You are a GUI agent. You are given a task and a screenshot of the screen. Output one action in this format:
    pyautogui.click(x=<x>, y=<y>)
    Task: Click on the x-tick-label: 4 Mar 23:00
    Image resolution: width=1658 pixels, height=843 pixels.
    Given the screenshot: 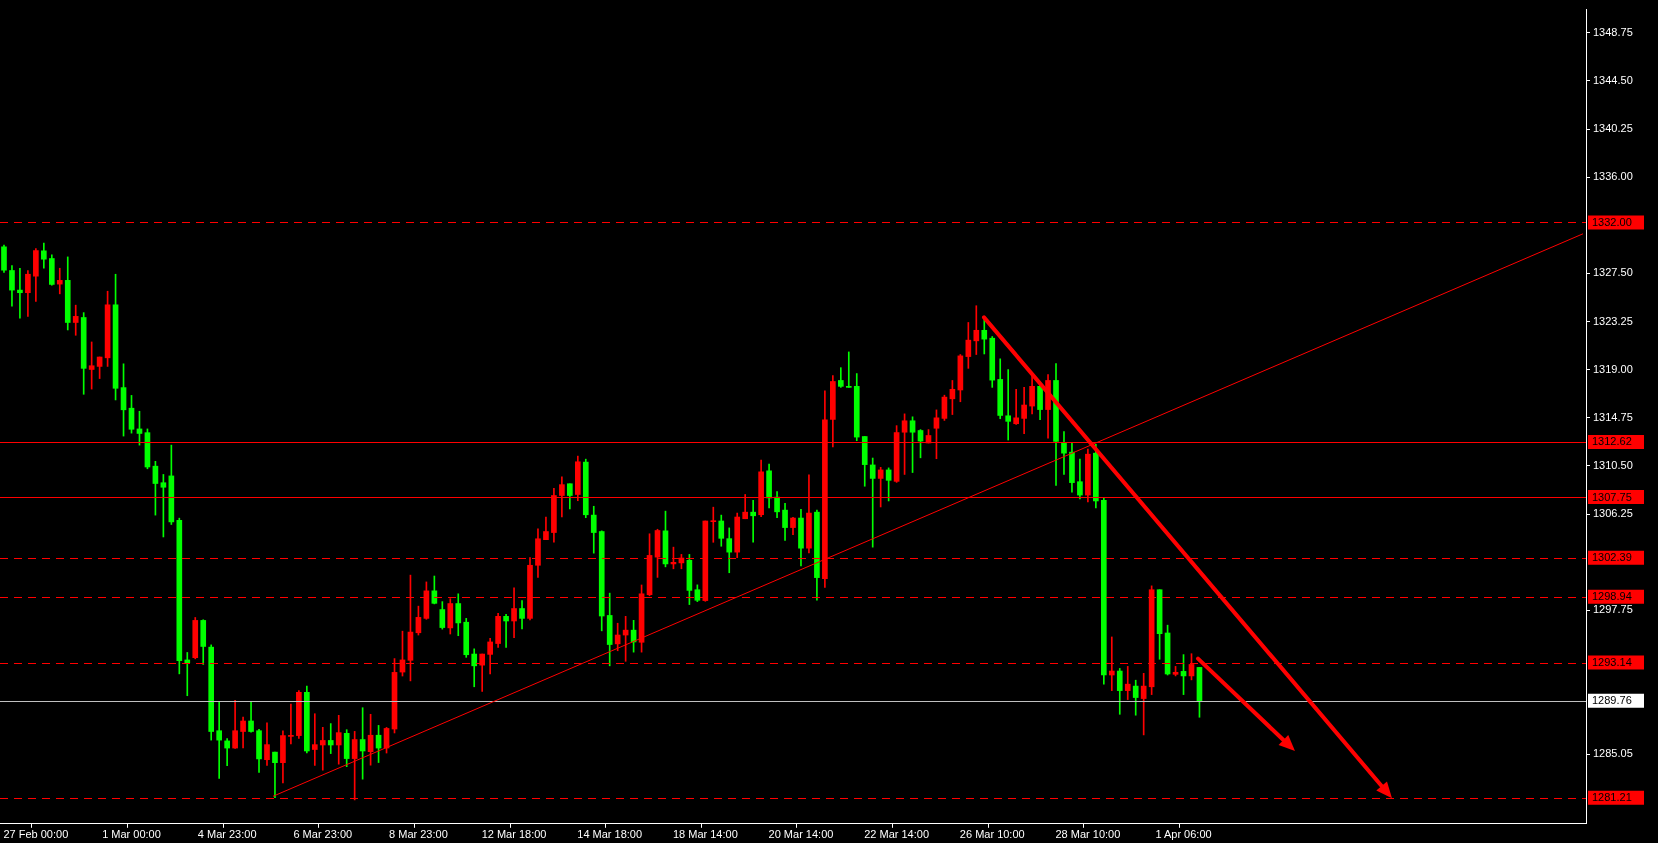 What is the action you would take?
    pyautogui.click(x=227, y=834)
    